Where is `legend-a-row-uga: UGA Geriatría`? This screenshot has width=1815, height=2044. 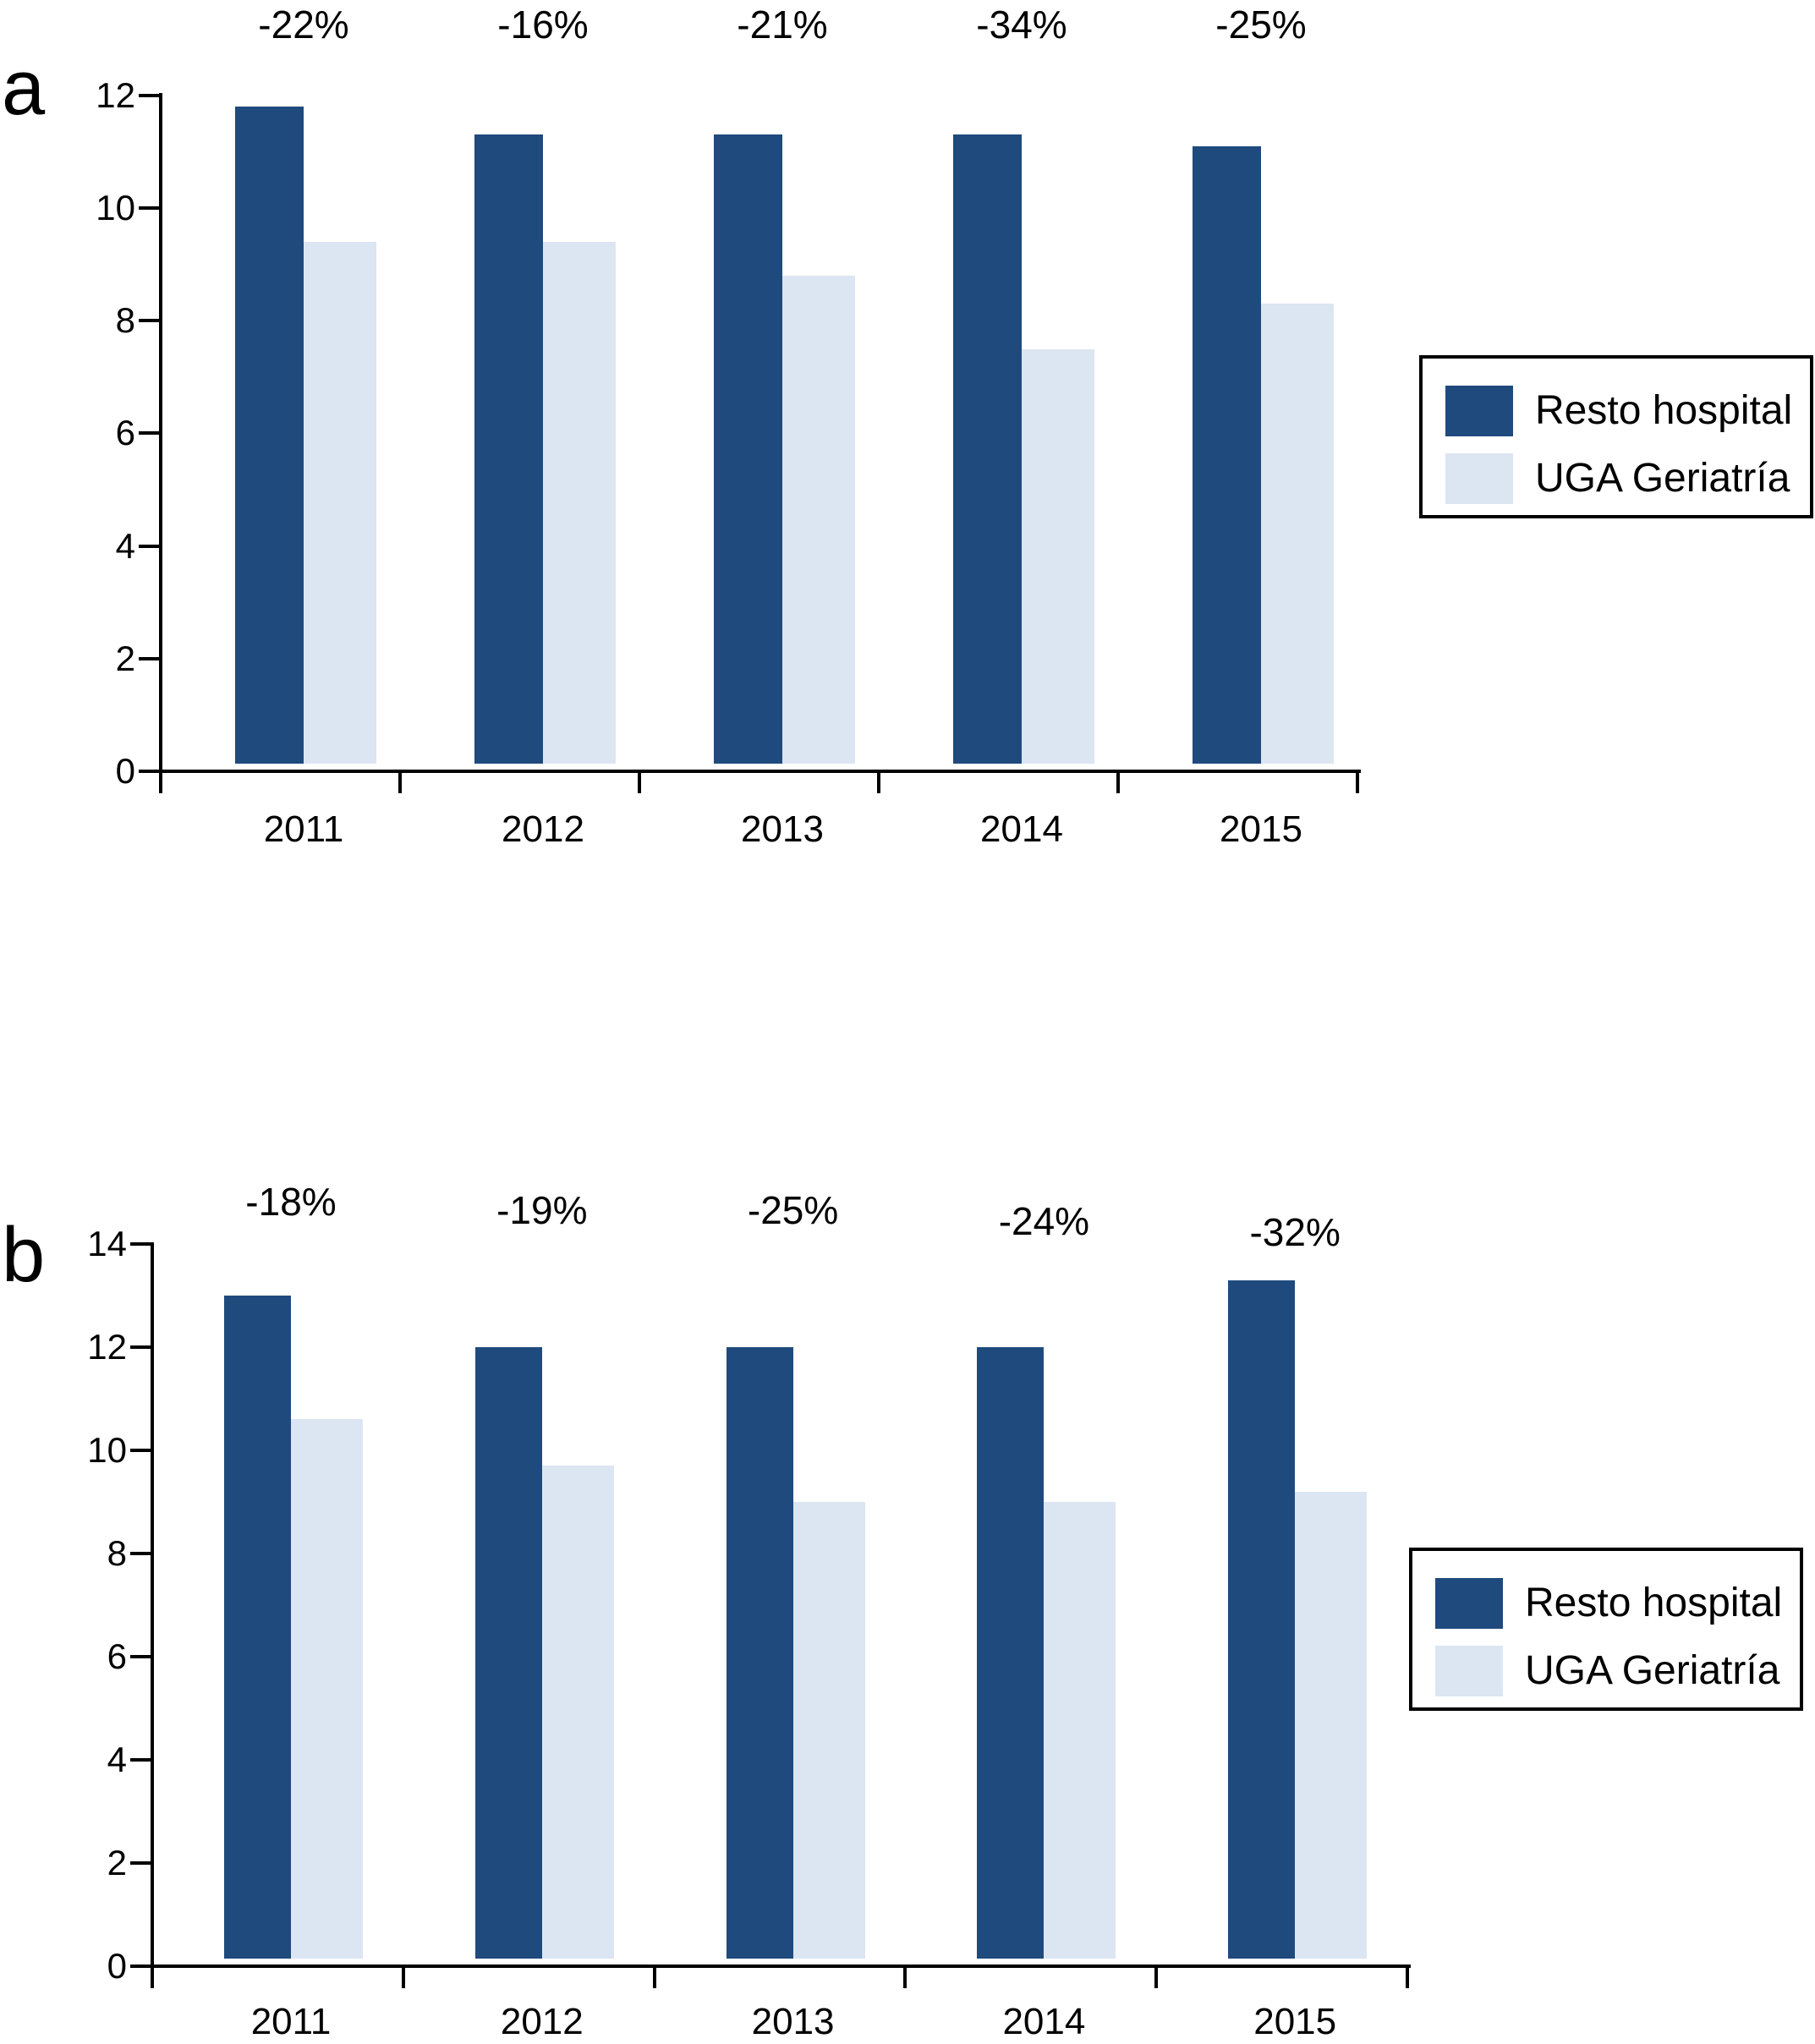 legend-a-row-uga: UGA Geriatría is located at coordinates (1617, 478).